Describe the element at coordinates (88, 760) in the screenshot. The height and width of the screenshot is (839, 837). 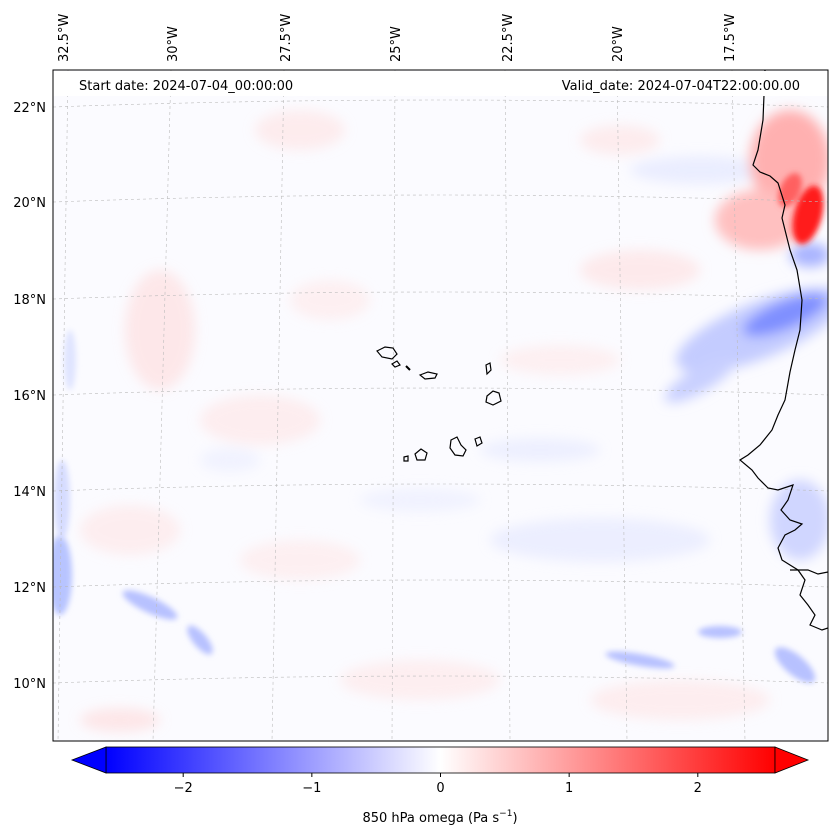
I see `colorbar-min-extend` at that location.